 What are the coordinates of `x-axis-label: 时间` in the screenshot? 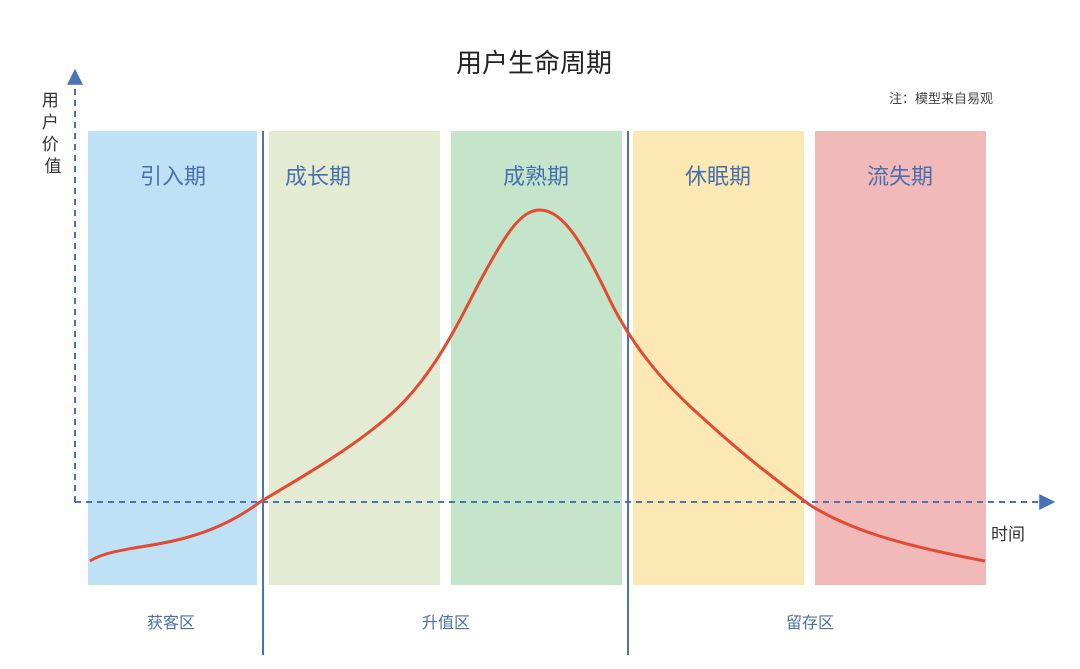 It's located at (1008, 535).